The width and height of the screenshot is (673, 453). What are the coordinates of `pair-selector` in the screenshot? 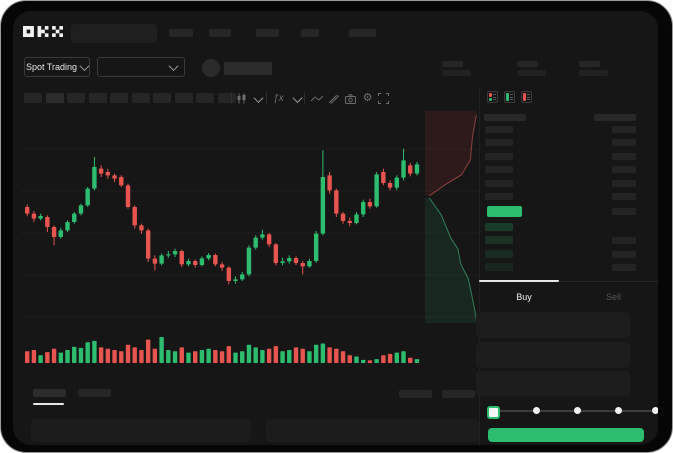 It's located at (141, 67).